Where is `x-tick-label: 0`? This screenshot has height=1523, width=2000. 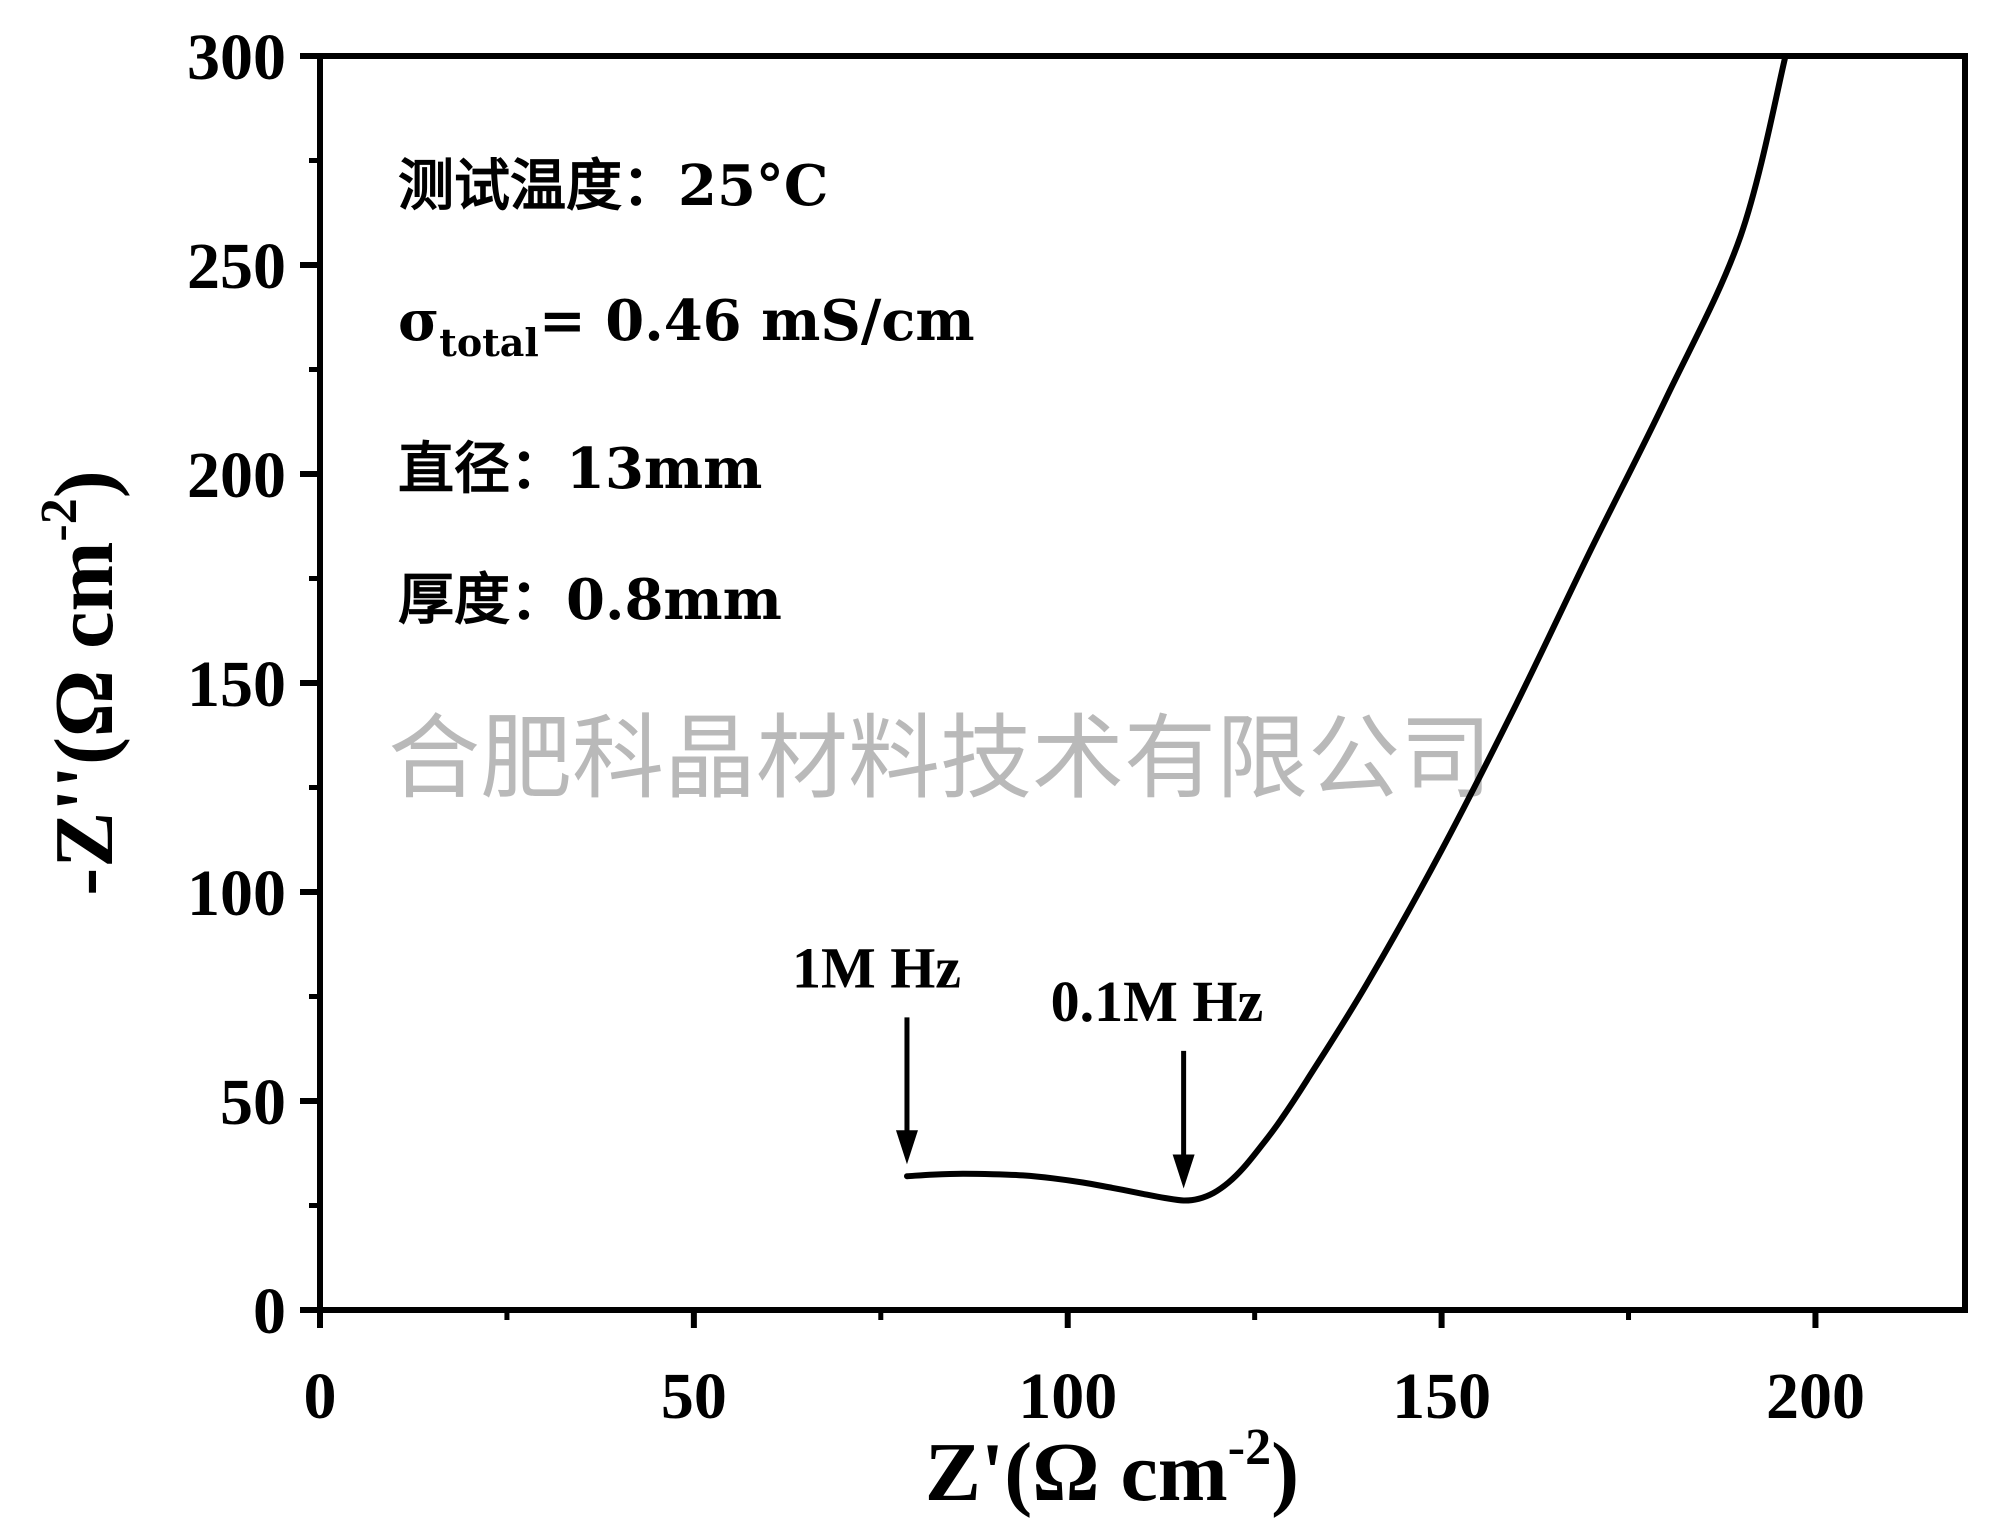 x-tick-label: 0 is located at coordinates (320, 1396).